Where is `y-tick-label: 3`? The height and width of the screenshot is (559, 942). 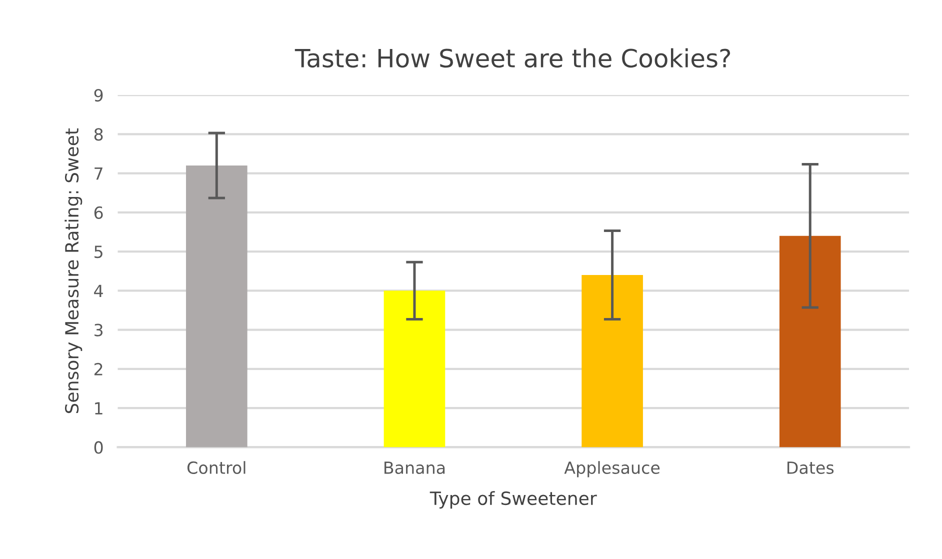 y-tick-label: 3 is located at coordinates (98, 330).